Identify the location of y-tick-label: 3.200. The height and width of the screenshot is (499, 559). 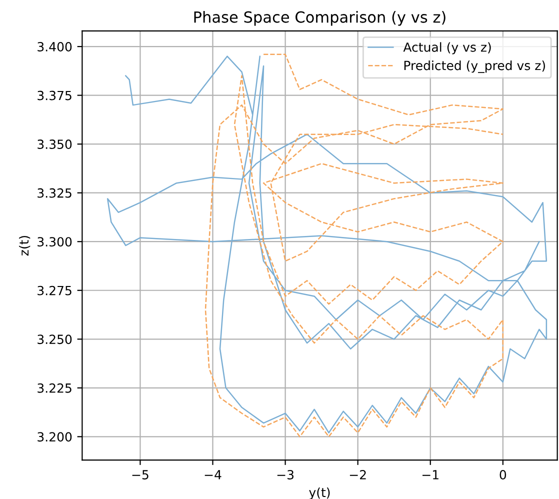
(55, 437).